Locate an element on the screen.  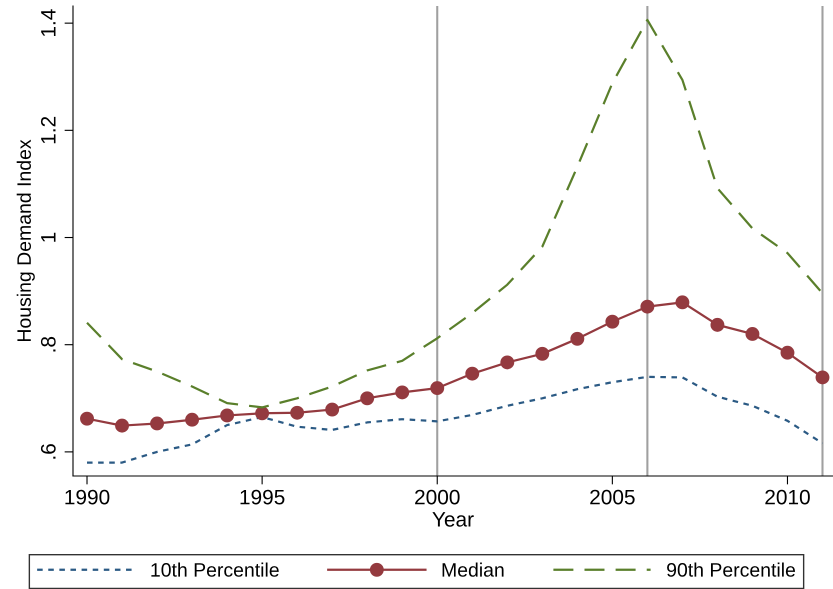
y-tick-label: 1 is located at coordinates (48, 237).